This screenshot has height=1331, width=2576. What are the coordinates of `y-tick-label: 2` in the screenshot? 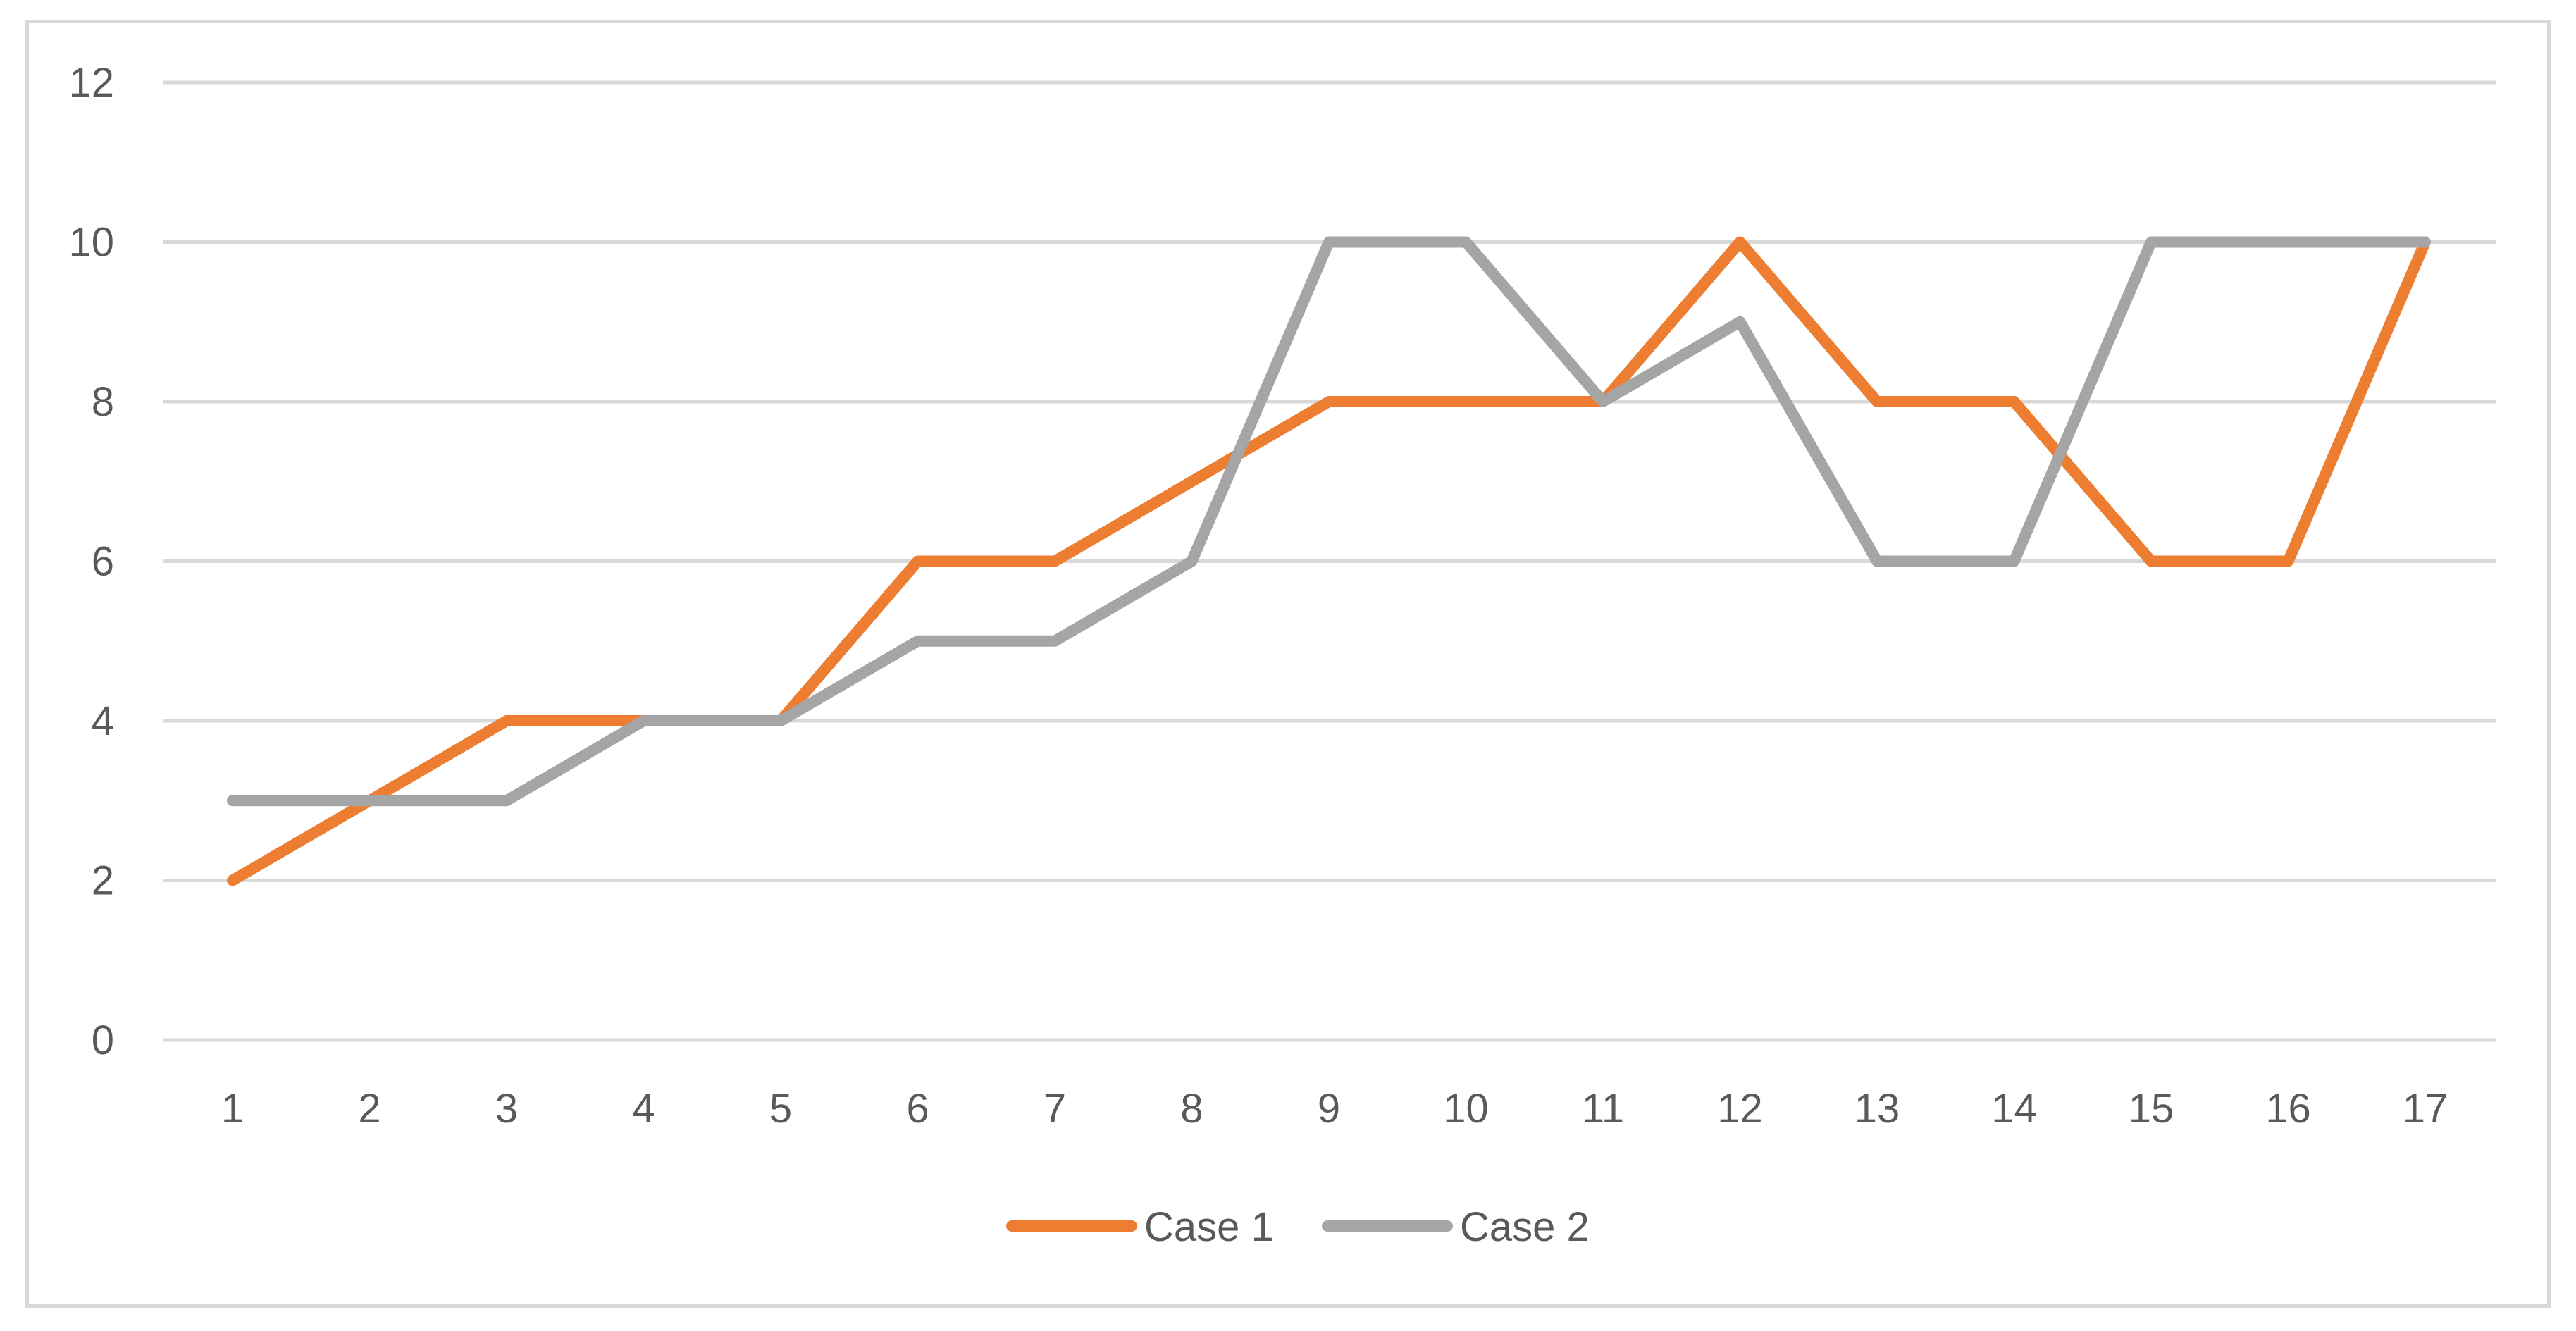 It's located at (103, 881).